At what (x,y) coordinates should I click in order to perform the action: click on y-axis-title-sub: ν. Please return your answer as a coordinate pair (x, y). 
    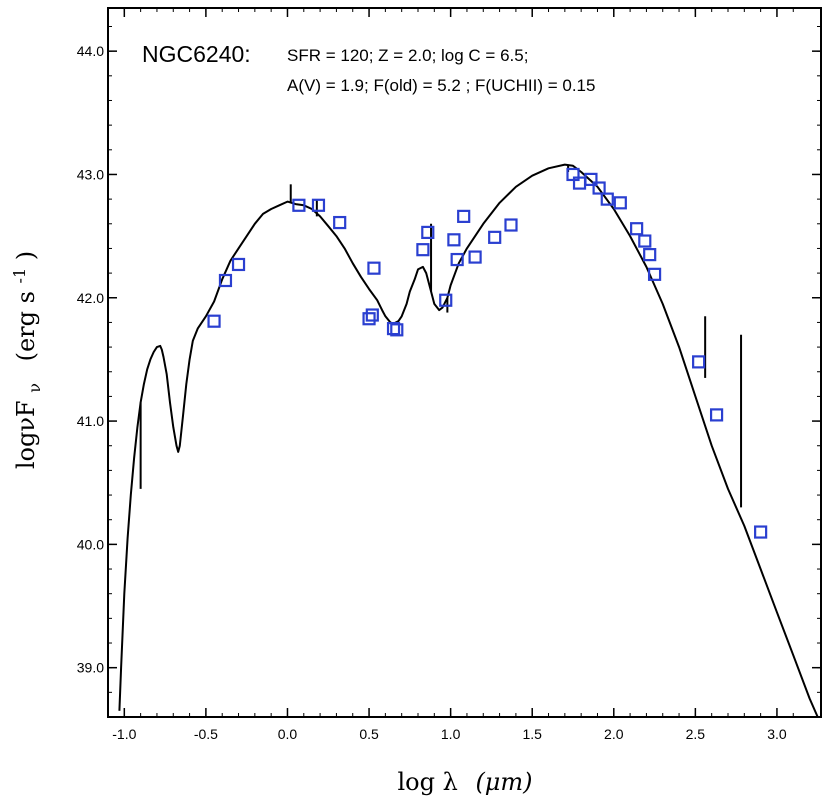
    Looking at the image, I should click on (34, 388).